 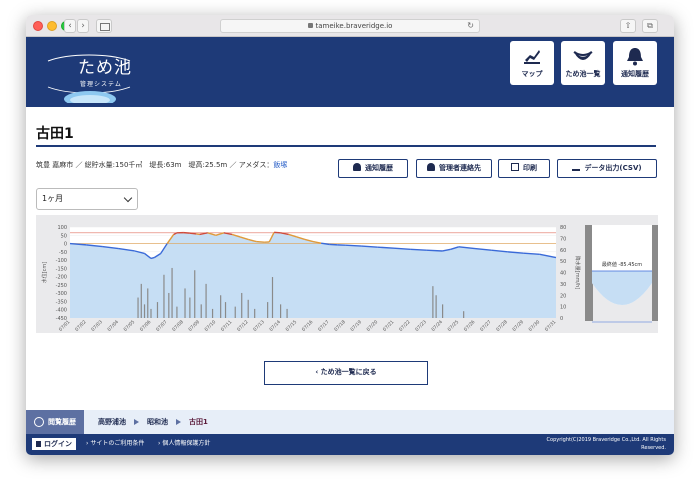 I want to click on left-tick-label: -150, so click(x=61, y=269).